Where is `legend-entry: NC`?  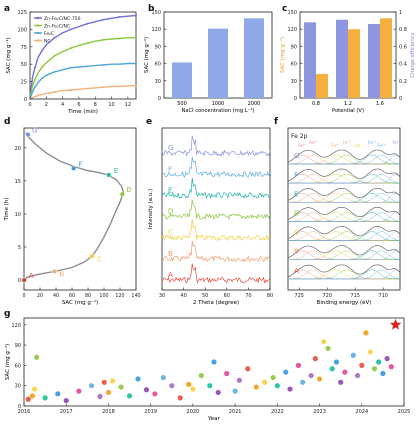 legend-entry: NC is located at coordinates (47, 42).